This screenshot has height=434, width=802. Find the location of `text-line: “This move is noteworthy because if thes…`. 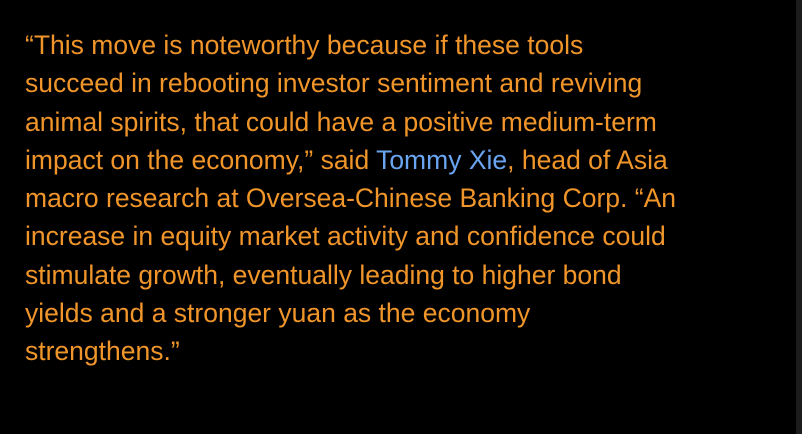

text-line: “This move is noteworthy because if thes… is located at coordinates (405, 45).